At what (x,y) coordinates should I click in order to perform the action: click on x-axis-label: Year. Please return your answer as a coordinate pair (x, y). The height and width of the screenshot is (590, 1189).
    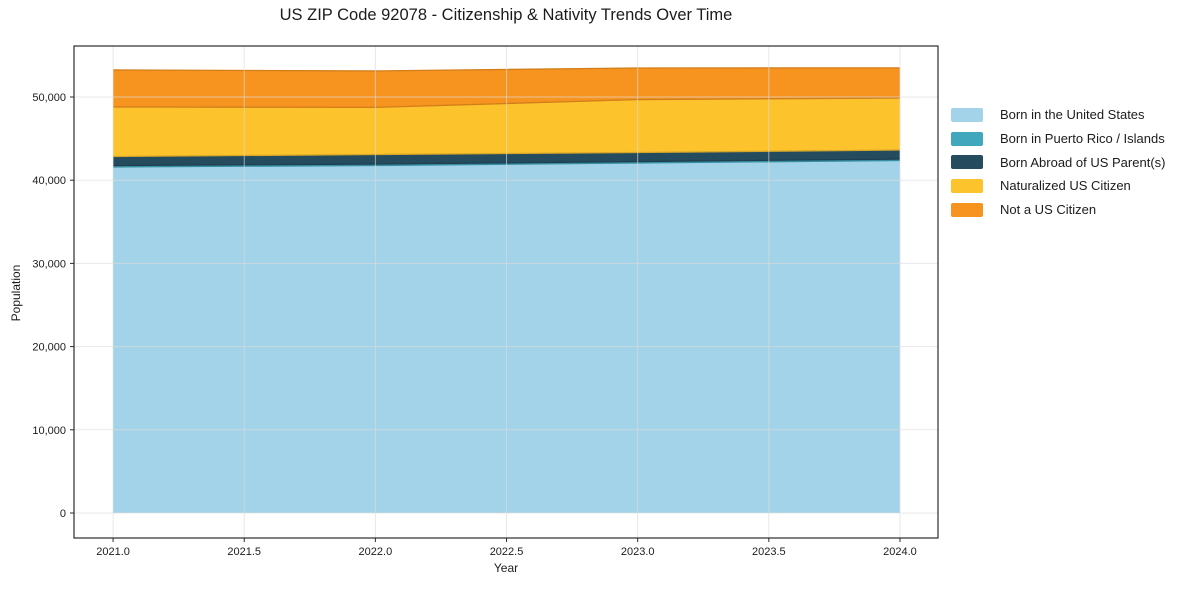
    Looking at the image, I should click on (506, 568).